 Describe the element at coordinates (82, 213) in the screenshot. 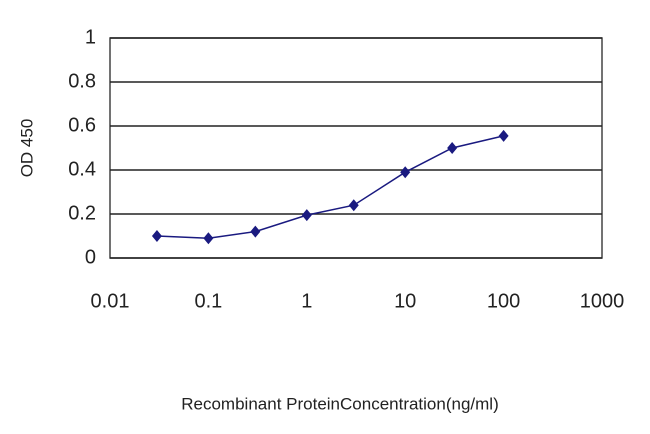

I see `y-tick-label: 0.2` at that location.